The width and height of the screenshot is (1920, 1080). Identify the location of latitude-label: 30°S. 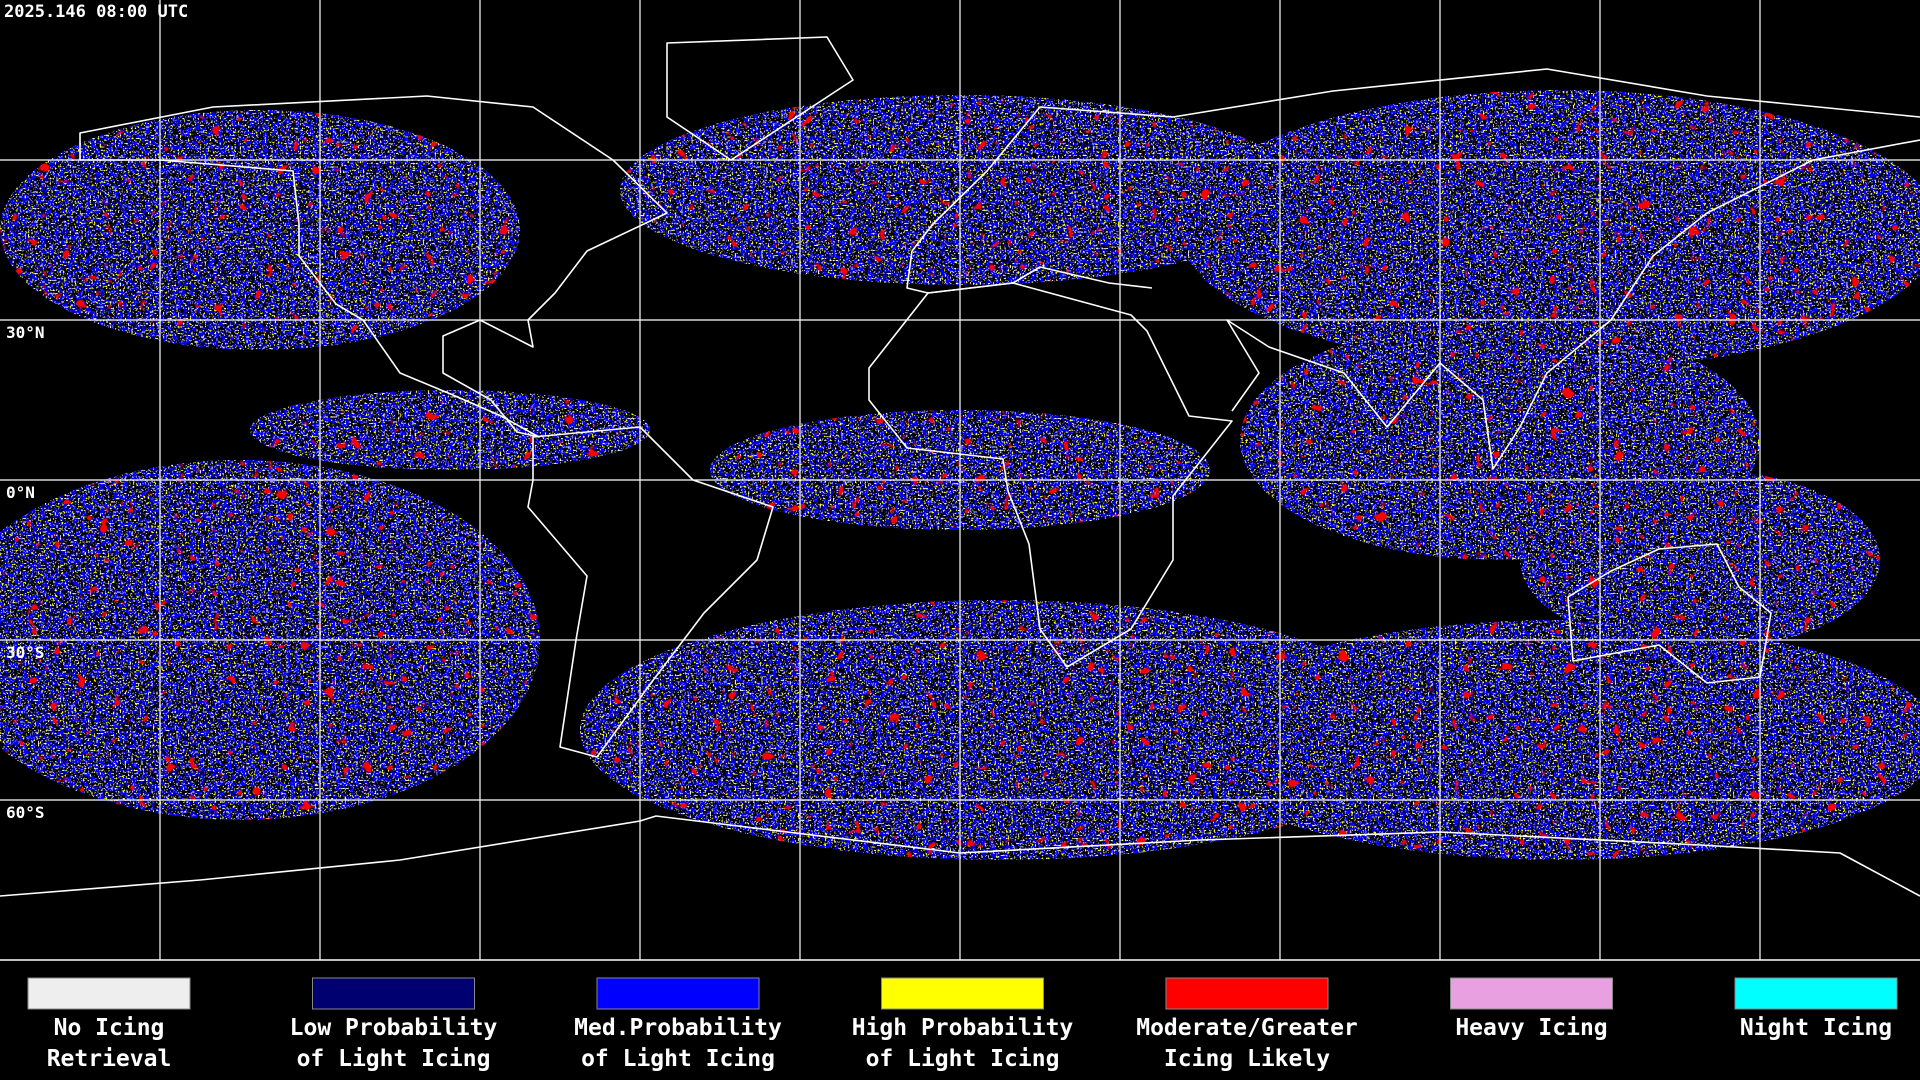
(25, 652).